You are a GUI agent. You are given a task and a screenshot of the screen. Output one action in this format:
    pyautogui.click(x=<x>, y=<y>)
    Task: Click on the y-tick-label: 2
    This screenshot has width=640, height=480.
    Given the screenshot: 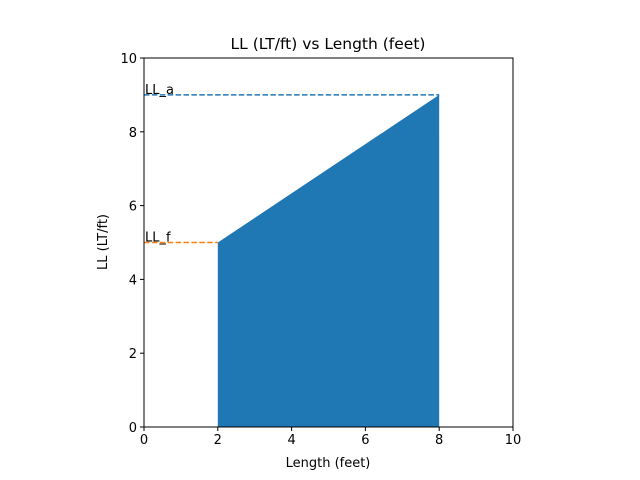 What is the action you would take?
    pyautogui.click(x=133, y=354)
    